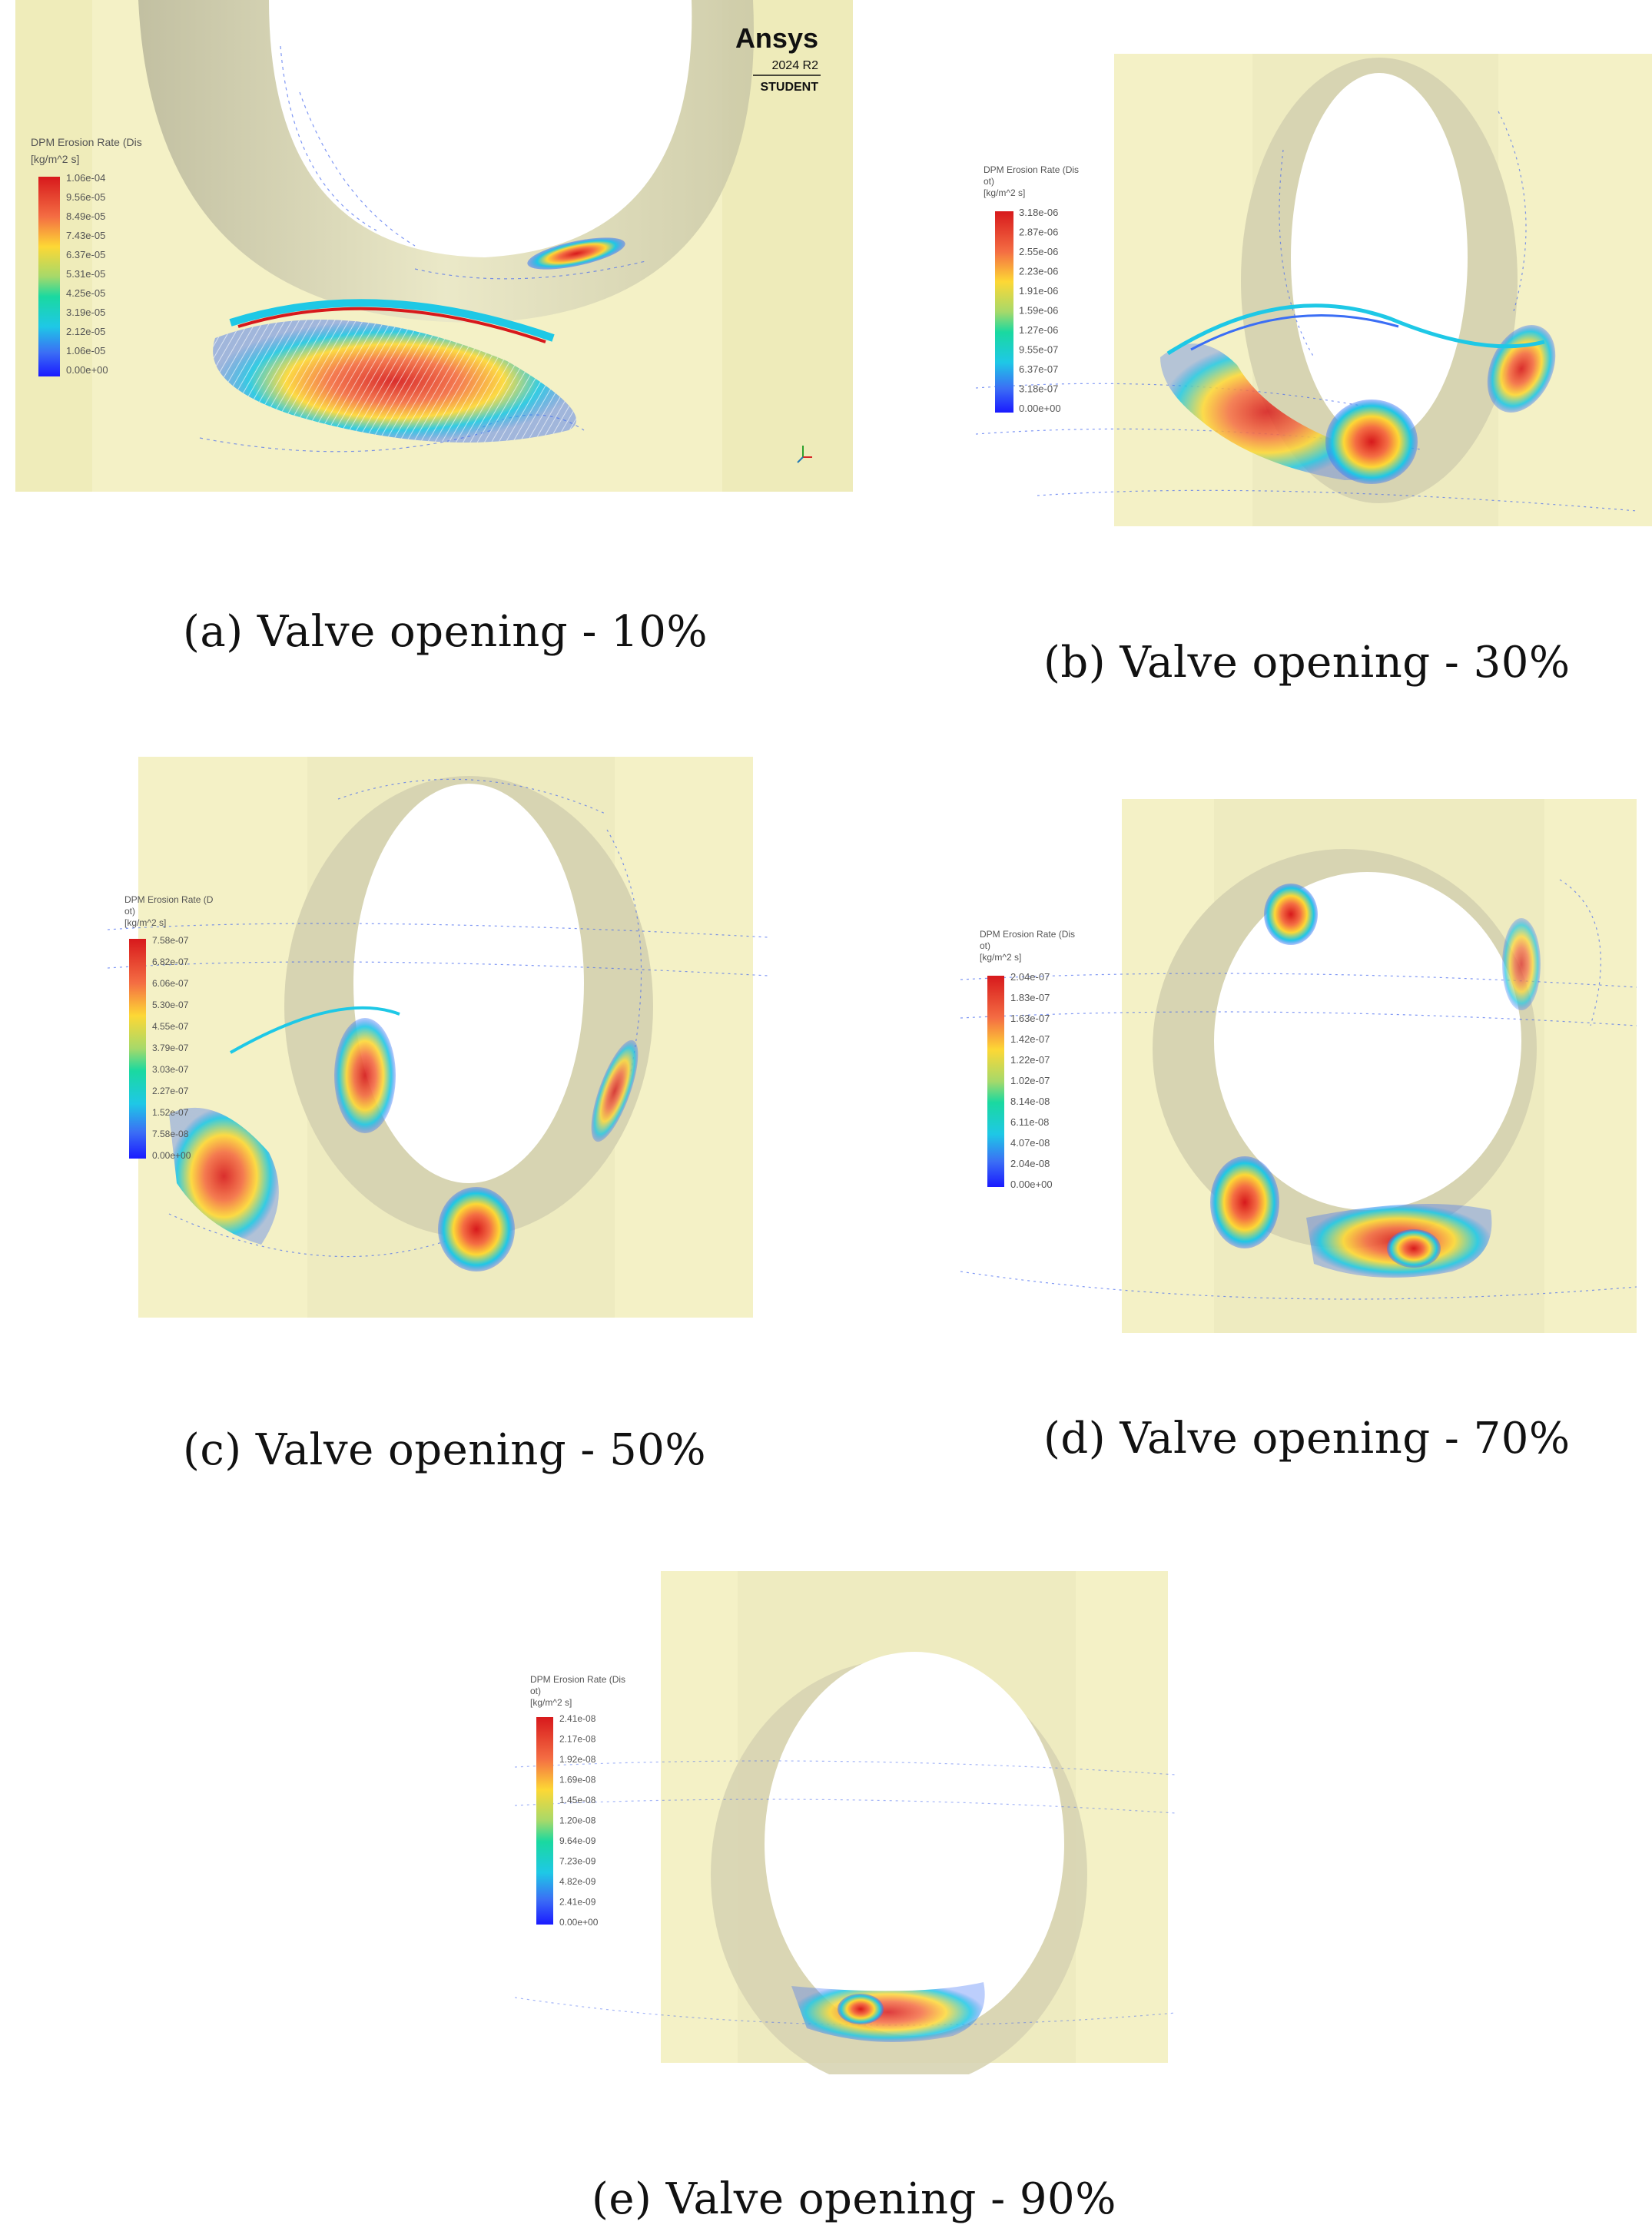 This screenshot has height=2238, width=1652. What do you see at coordinates (85, 274) in the screenshot?
I see `panel-a-colorbar-tick: 5.31e-05` at bounding box center [85, 274].